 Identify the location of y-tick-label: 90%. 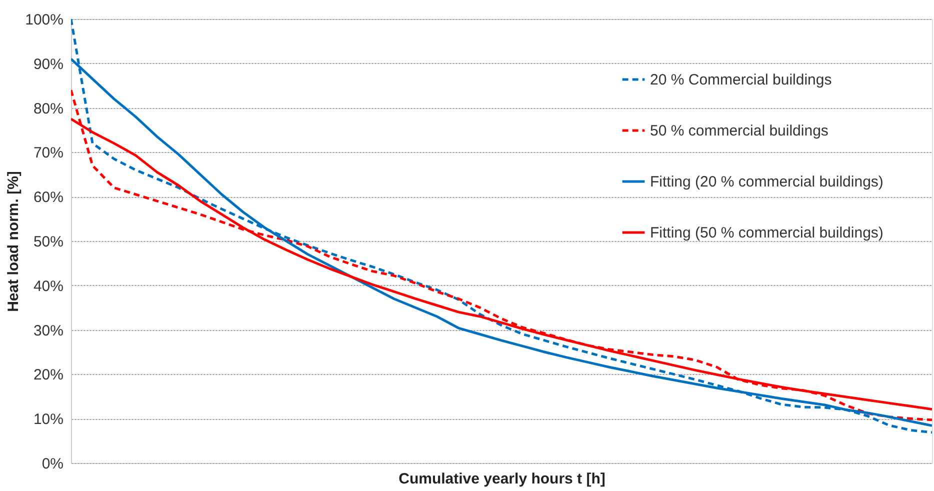
(48, 64).